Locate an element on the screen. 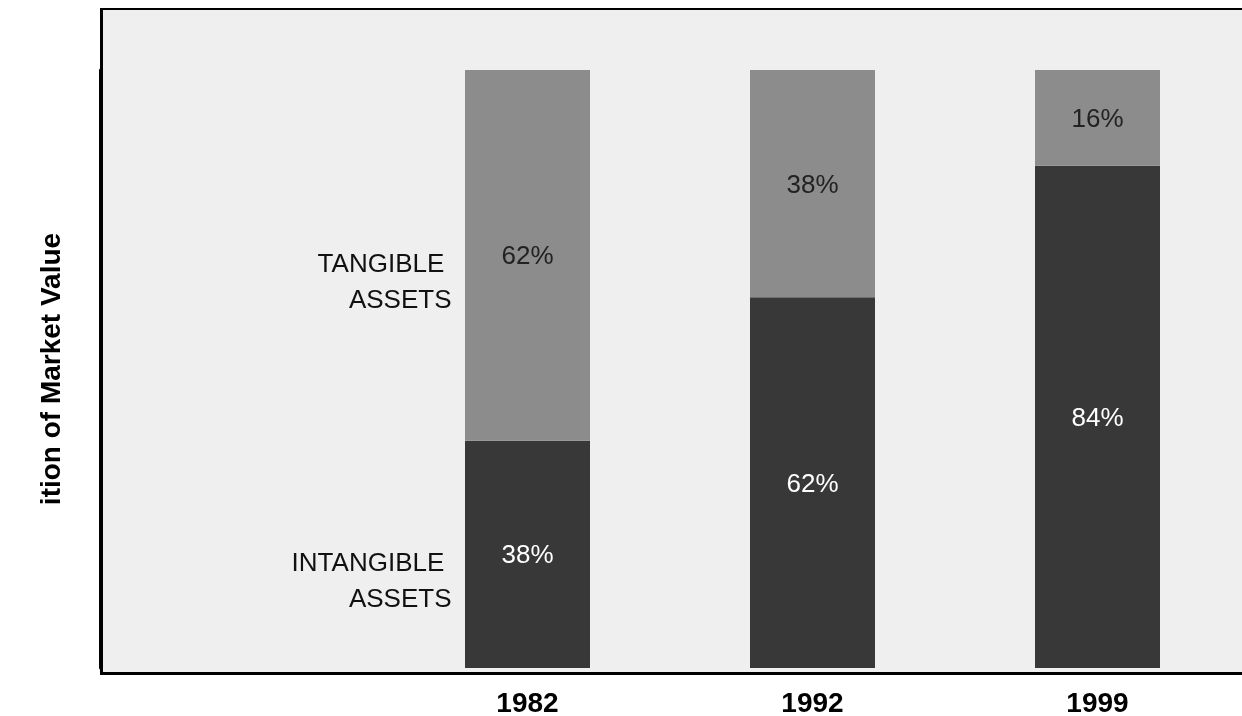 This screenshot has width=1242, height=716. series-label: TANGIBLE ASSETS is located at coordinates (384, 281).